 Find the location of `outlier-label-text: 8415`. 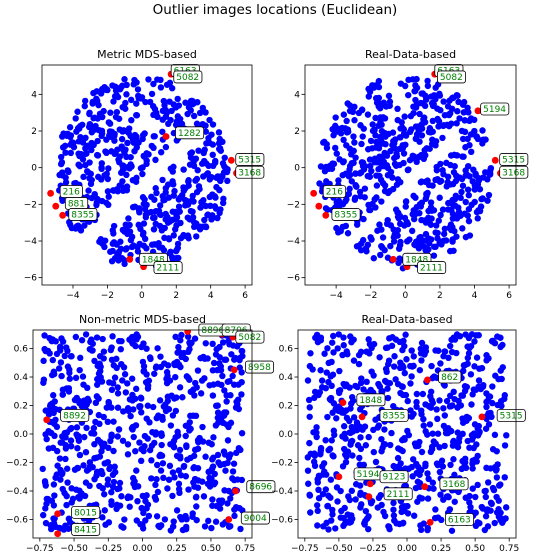

outlier-label-text: 8415 is located at coordinates (85, 530).